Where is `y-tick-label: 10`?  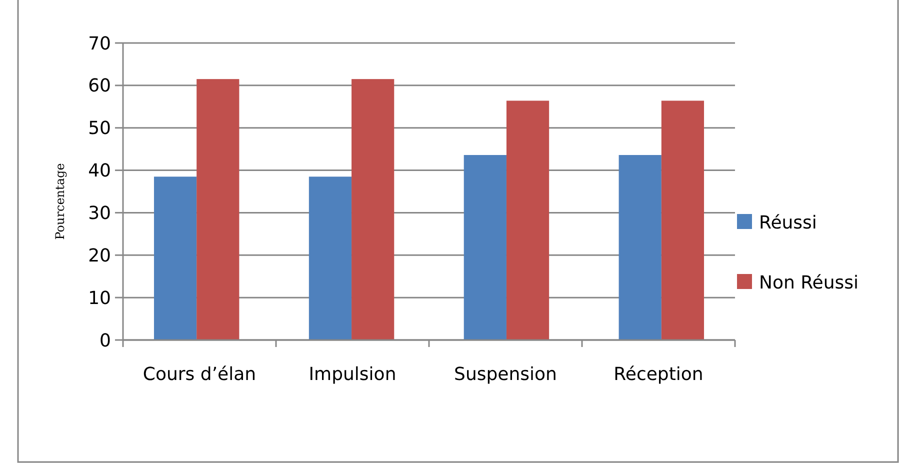 y-tick-label: 10 is located at coordinates (99, 298).